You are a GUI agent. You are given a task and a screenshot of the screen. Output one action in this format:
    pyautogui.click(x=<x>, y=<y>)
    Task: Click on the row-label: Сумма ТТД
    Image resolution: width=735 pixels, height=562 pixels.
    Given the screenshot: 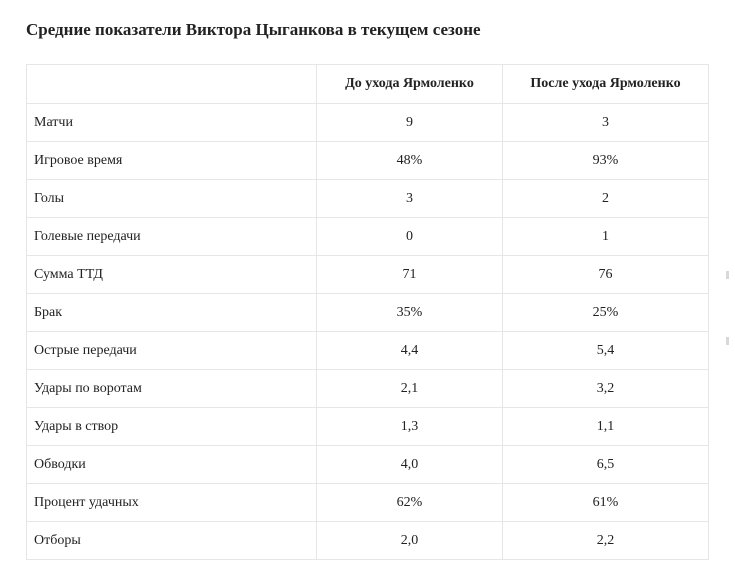 What is the action you would take?
    pyautogui.click(x=171, y=274)
    